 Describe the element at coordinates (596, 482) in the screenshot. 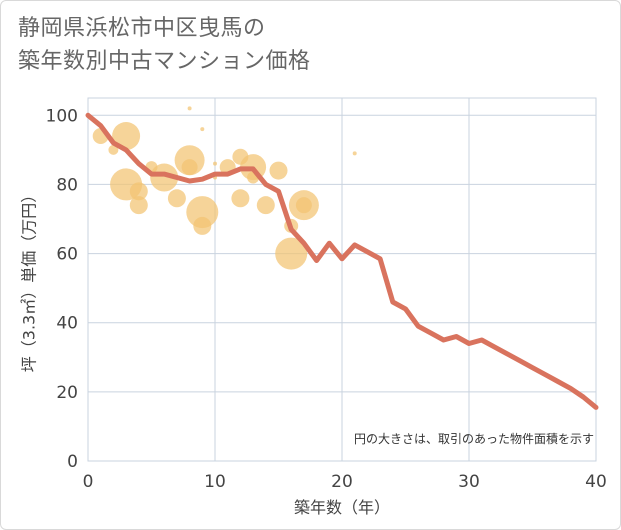

I see `x-tick-label: 40` at that location.